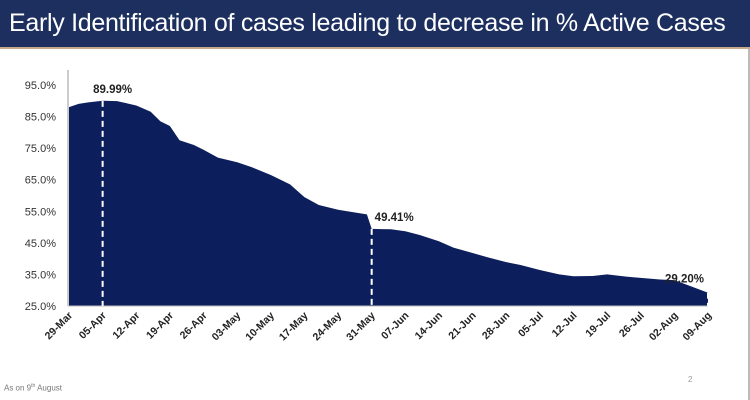 This screenshot has width=750, height=400. What do you see at coordinates (260, 327) in the screenshot?
I see `x-tick-label: 10-May` at bounding box center [260, 327].